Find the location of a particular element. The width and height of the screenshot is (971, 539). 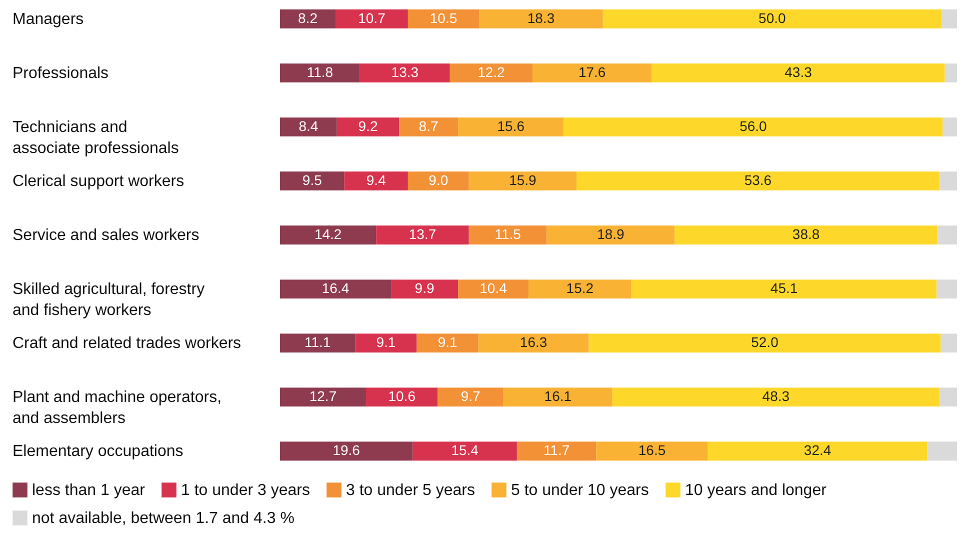

y-tick-label: Skilled agricultural, forestry and fishery workers is located at coordinates (108, 300).